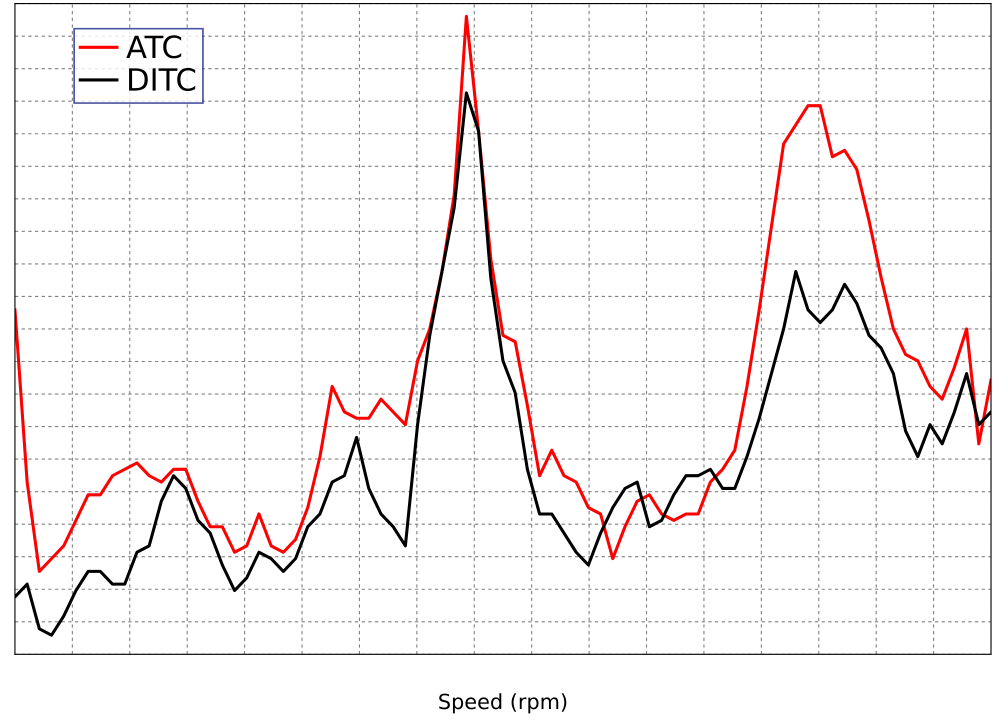  Describe the element at coordinates (154, 46) in the screenshot. I see `legend-label: ATC` at that location.